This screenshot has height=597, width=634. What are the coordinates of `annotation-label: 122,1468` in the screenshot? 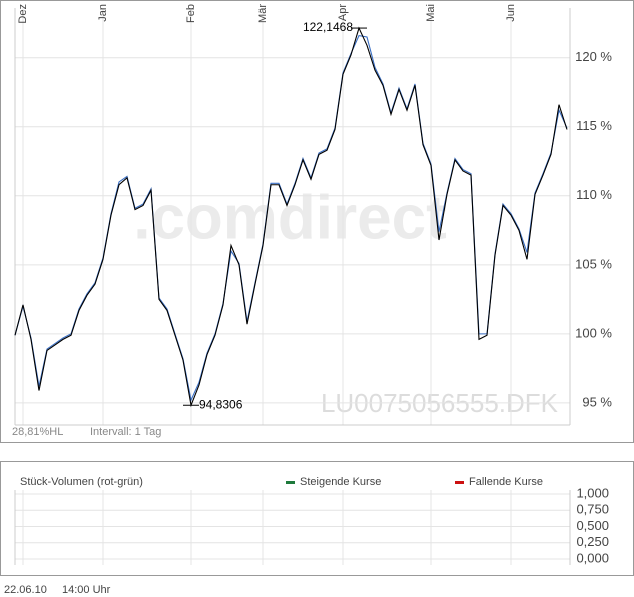 It's located at (328, 27).